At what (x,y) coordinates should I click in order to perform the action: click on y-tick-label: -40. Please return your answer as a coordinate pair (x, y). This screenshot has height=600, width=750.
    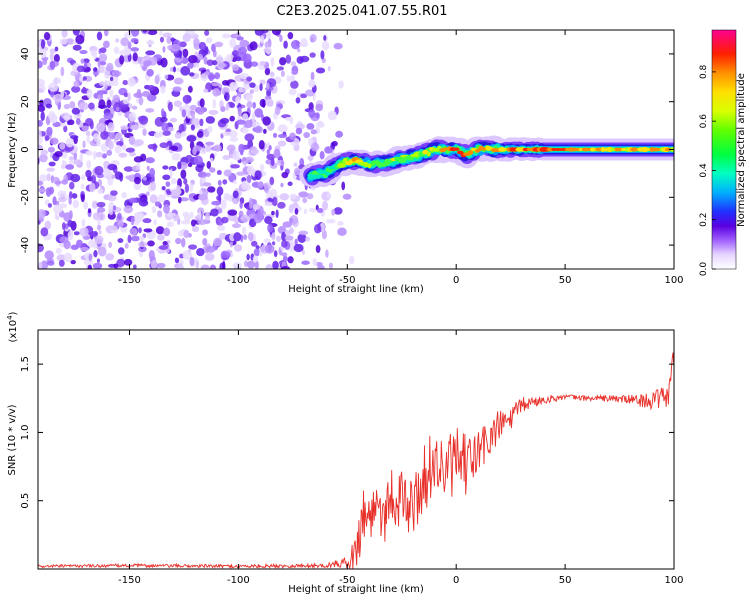
    Looking at the image, I should click on (25, 245).